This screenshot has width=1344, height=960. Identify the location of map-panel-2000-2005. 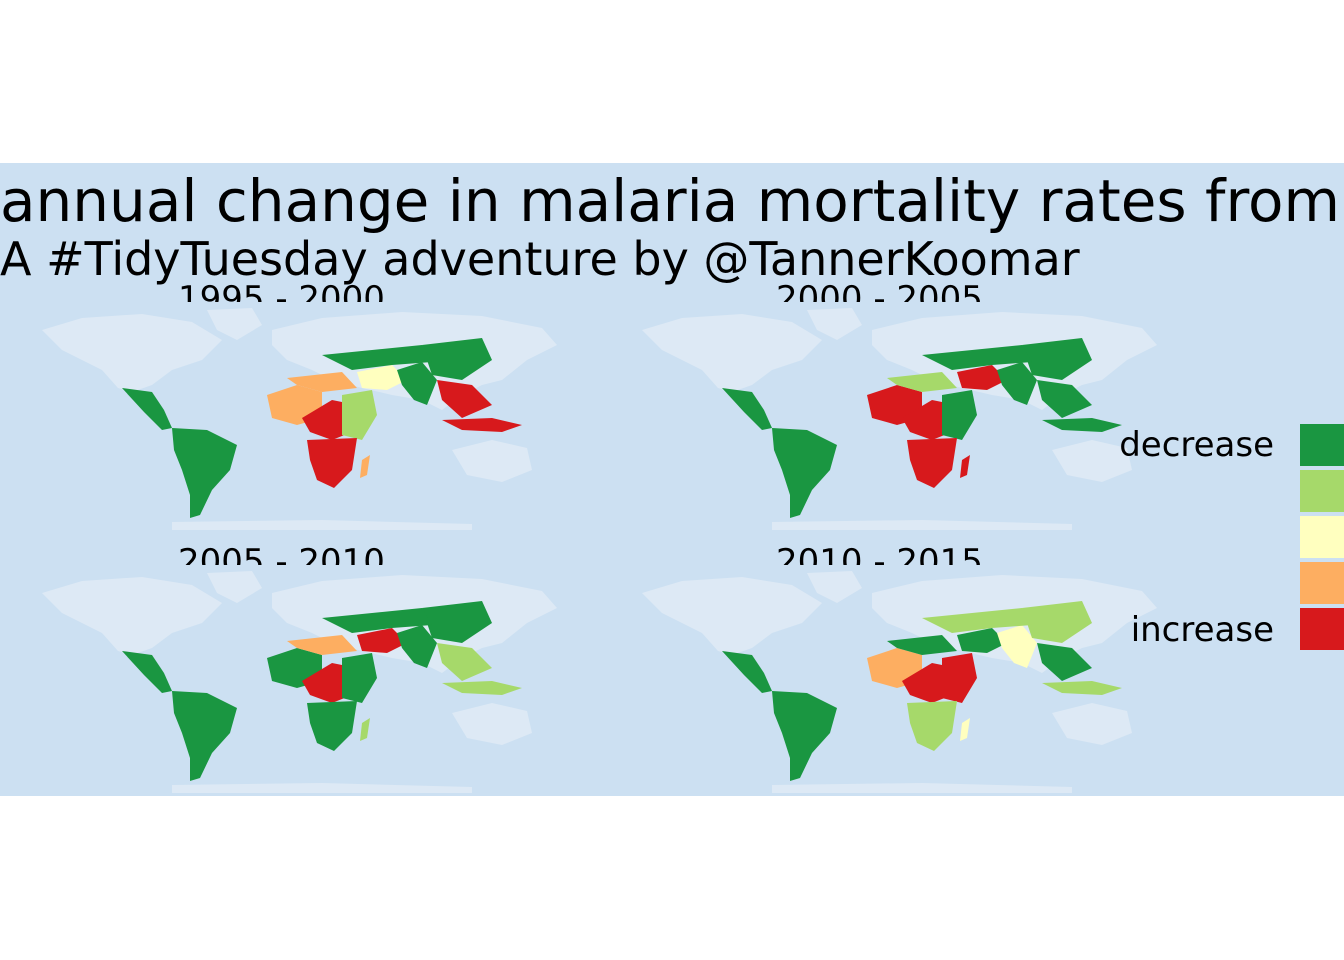
(892, 415).